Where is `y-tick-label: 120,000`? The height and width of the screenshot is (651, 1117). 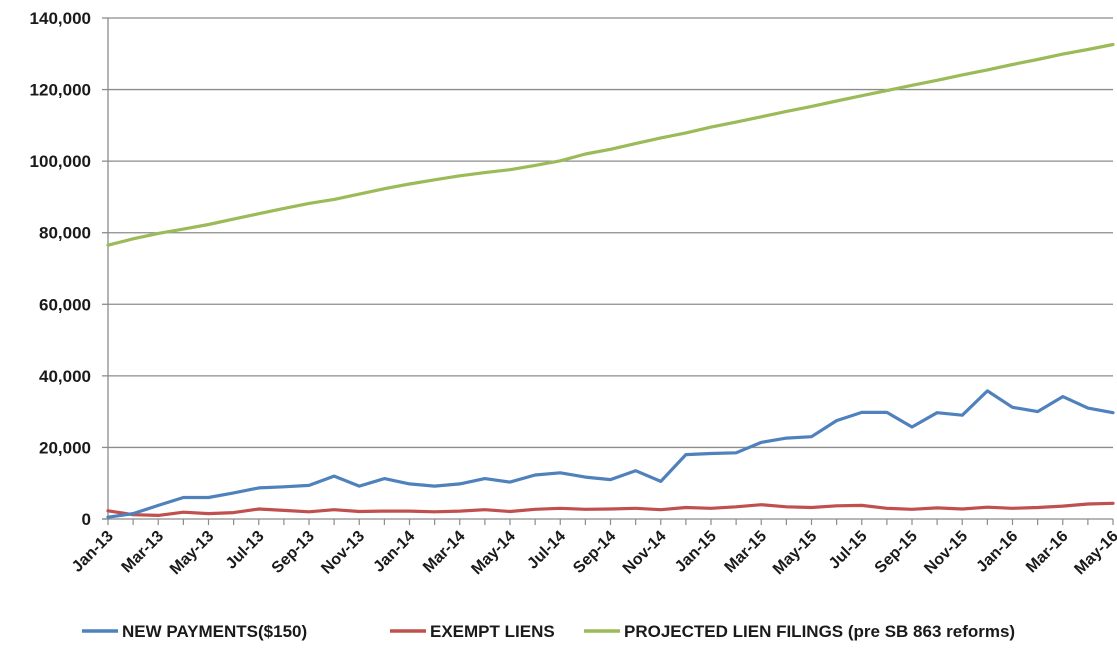 y-tick-label: 120,000 is located at coordinates (60, 90).